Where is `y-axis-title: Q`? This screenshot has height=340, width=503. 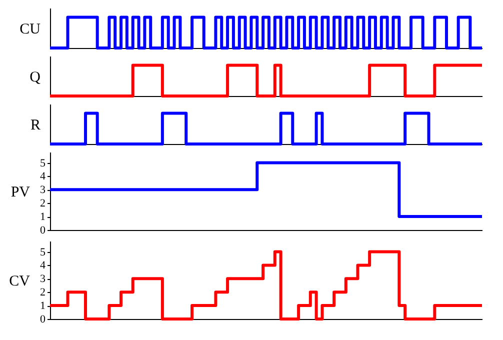 y-axis-title: Q is located at coordinates (35, 78).